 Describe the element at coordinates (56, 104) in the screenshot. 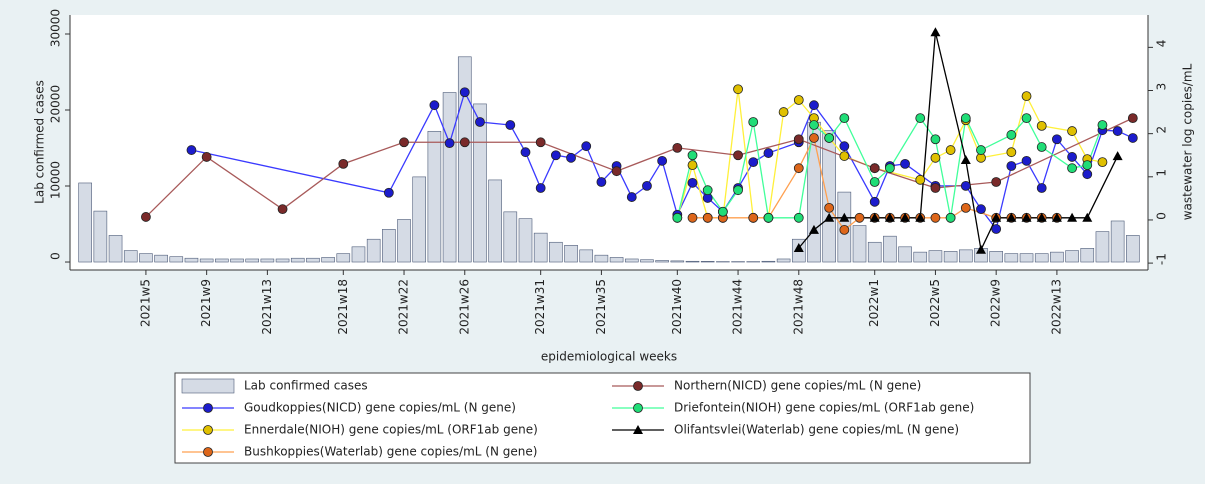

I see `y-tick-label: 20000` at that location.